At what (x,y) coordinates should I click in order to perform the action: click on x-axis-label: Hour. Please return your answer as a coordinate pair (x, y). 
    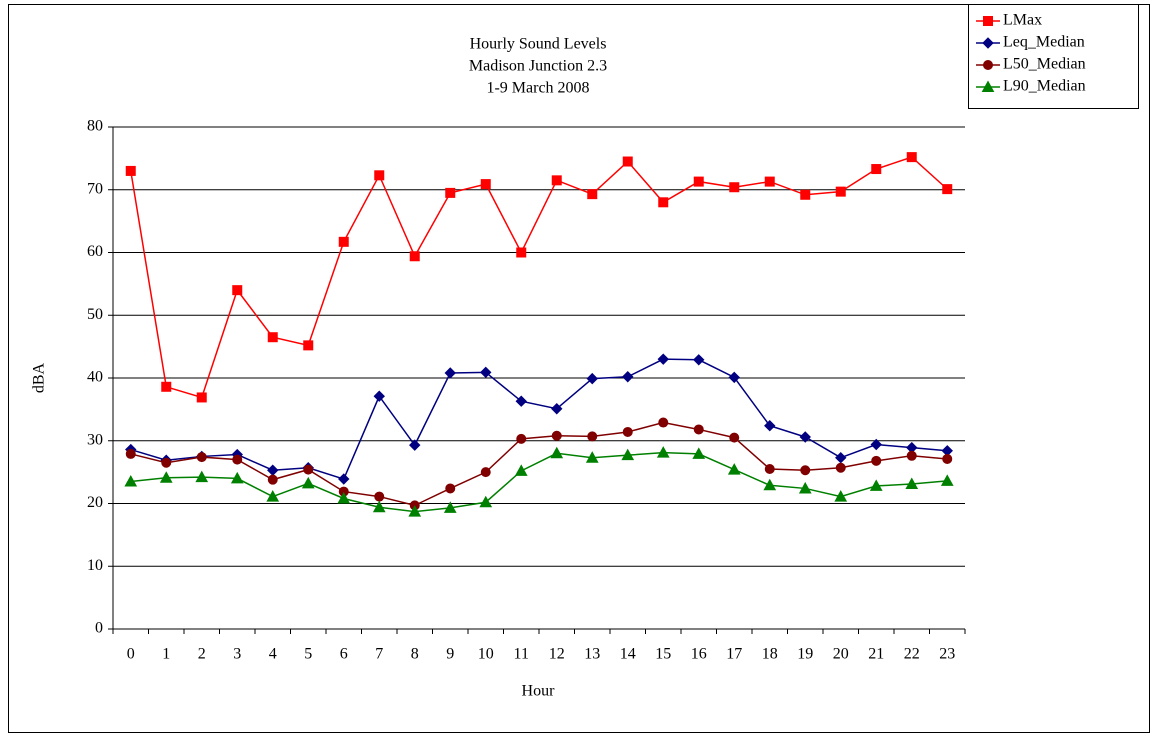
    Looking at the image, I should click on (539, 691).